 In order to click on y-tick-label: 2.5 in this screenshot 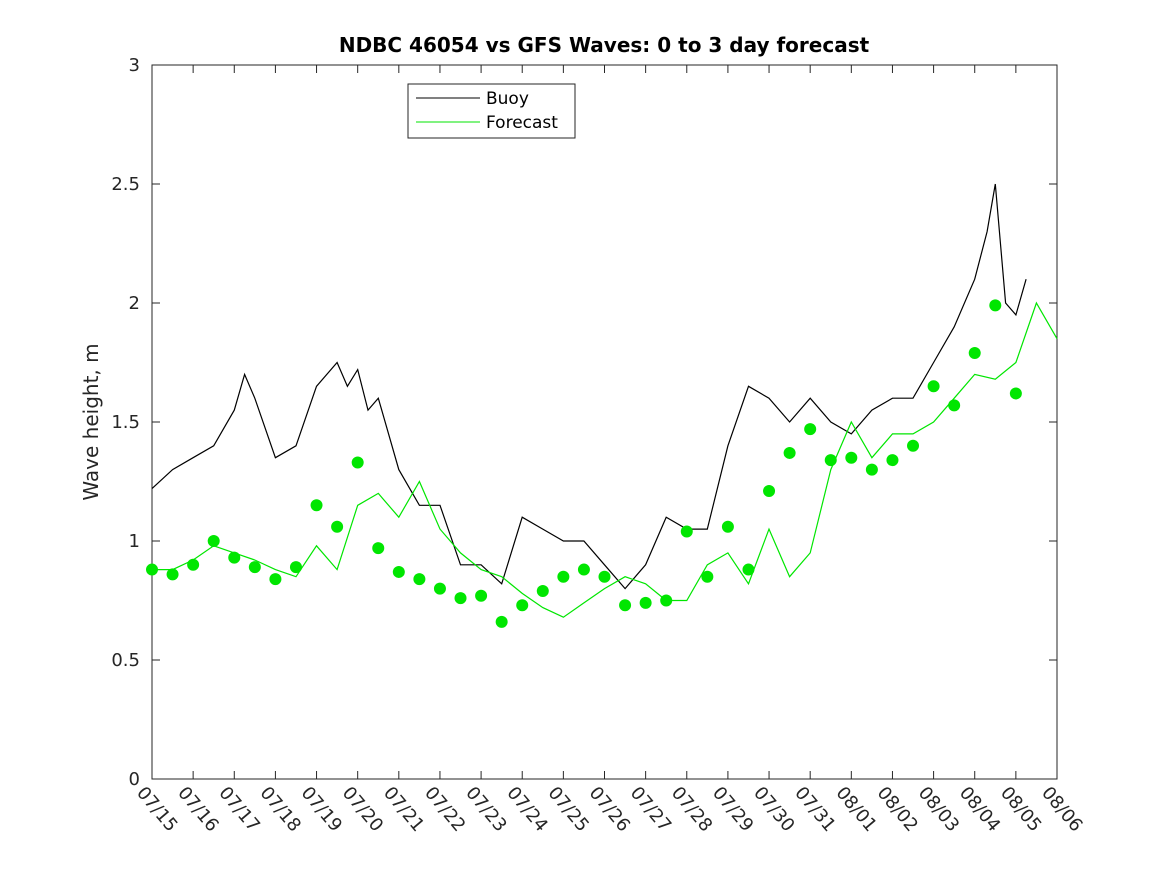, I will do `click(125, 184)`.